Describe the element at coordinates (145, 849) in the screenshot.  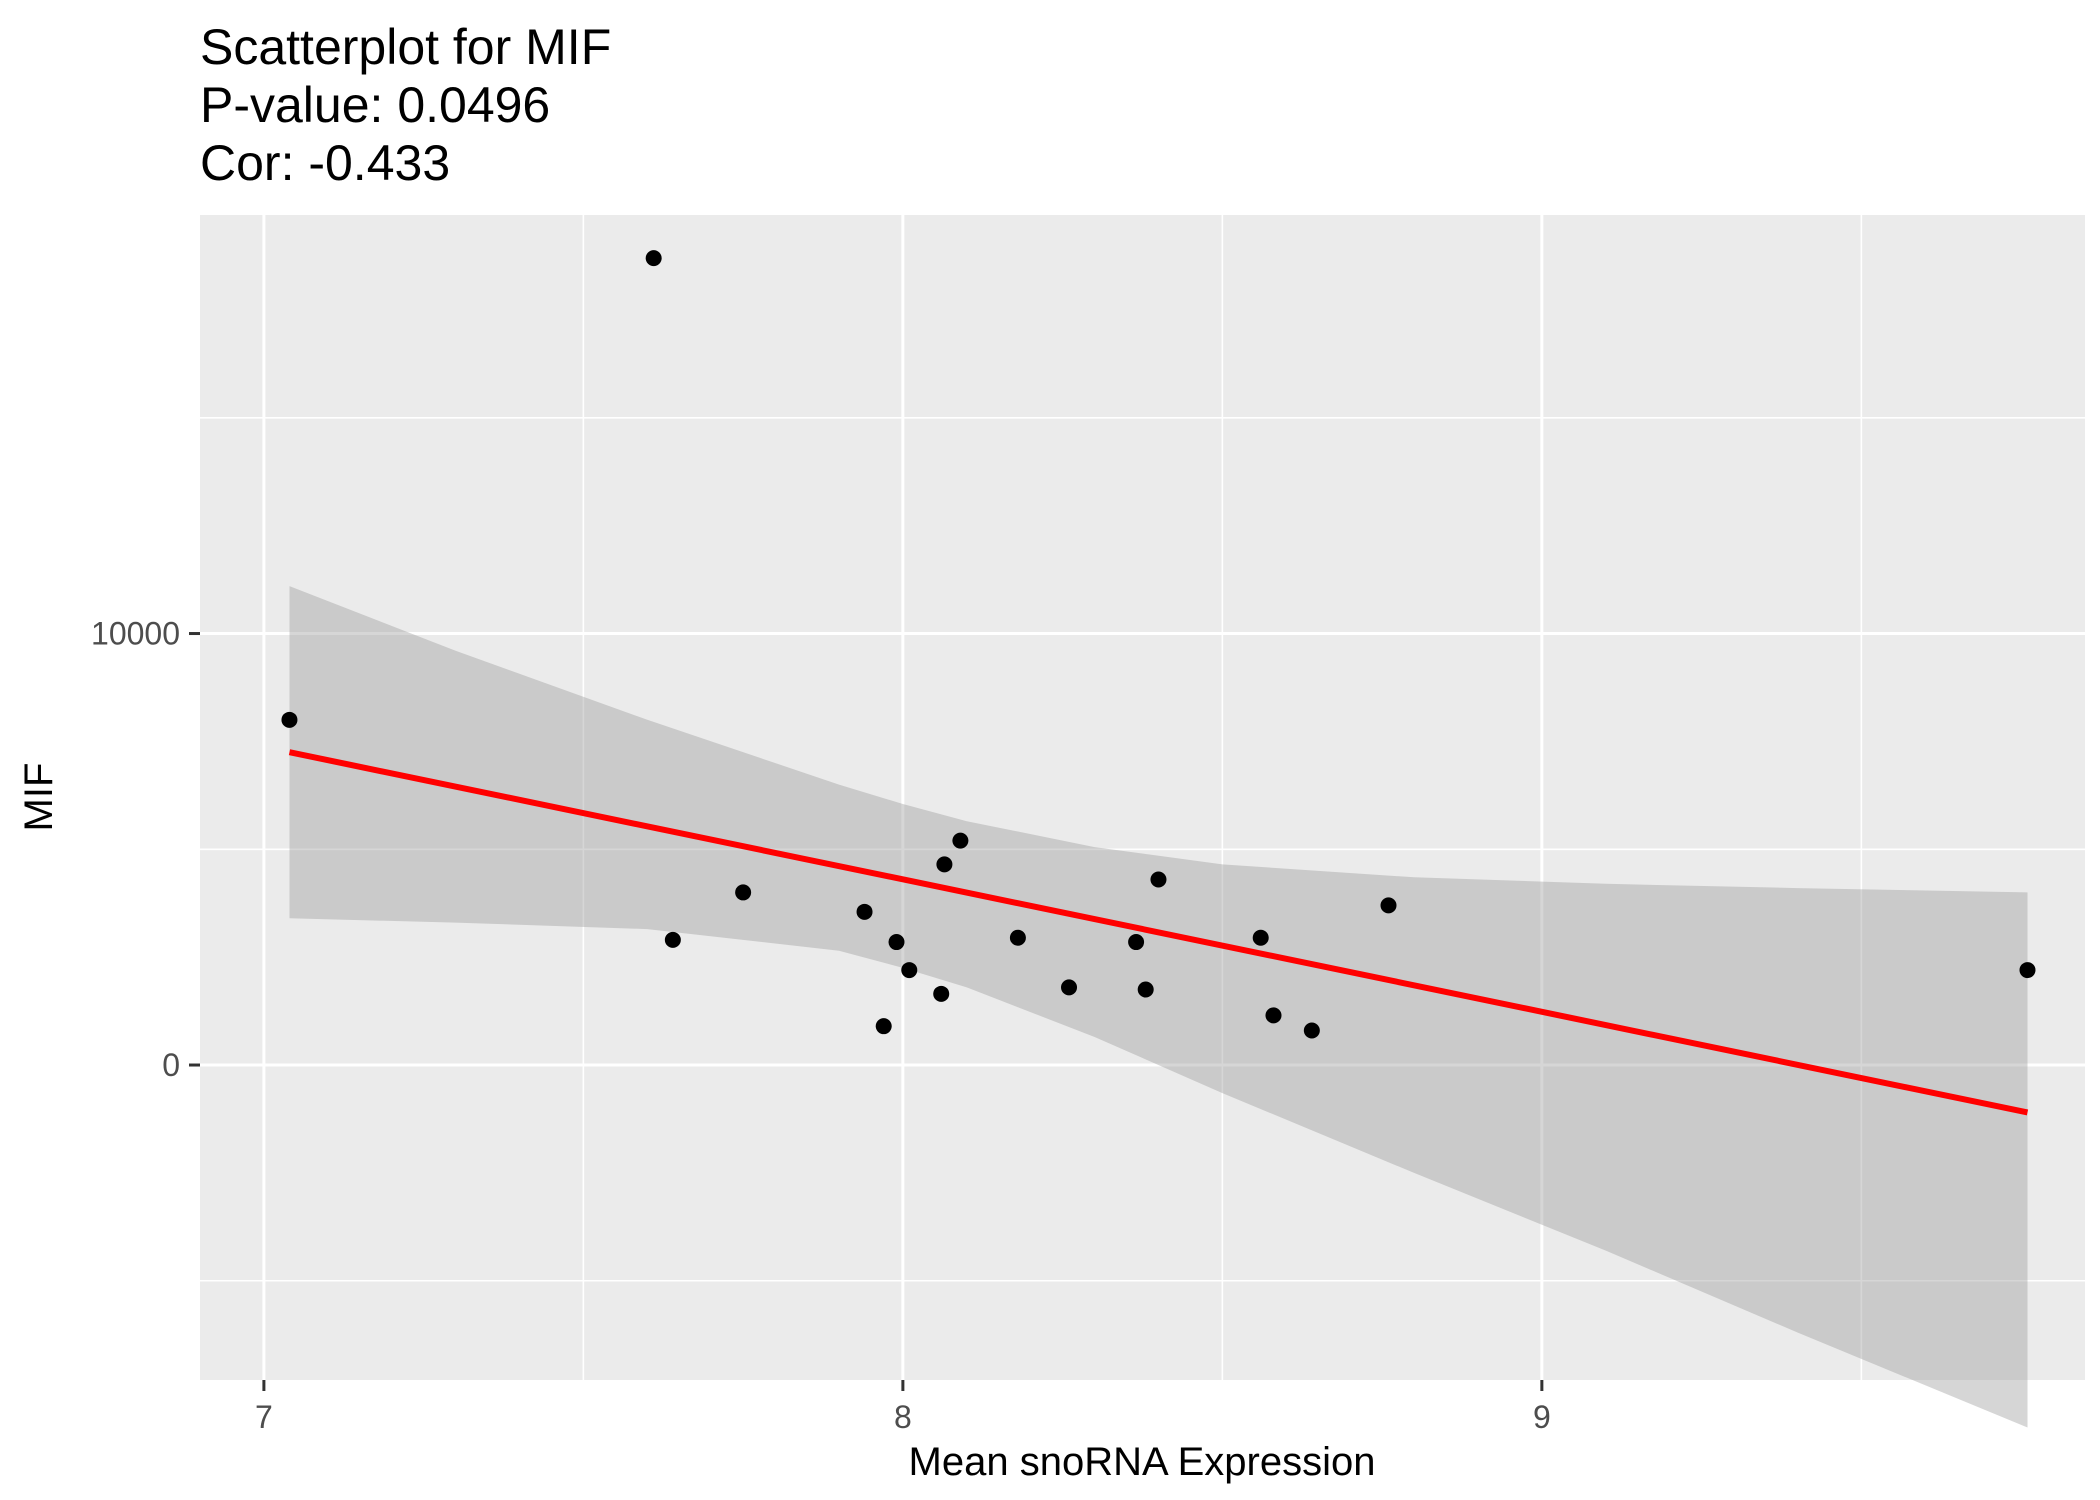
I see `y-axis: 0 10000` at that location.